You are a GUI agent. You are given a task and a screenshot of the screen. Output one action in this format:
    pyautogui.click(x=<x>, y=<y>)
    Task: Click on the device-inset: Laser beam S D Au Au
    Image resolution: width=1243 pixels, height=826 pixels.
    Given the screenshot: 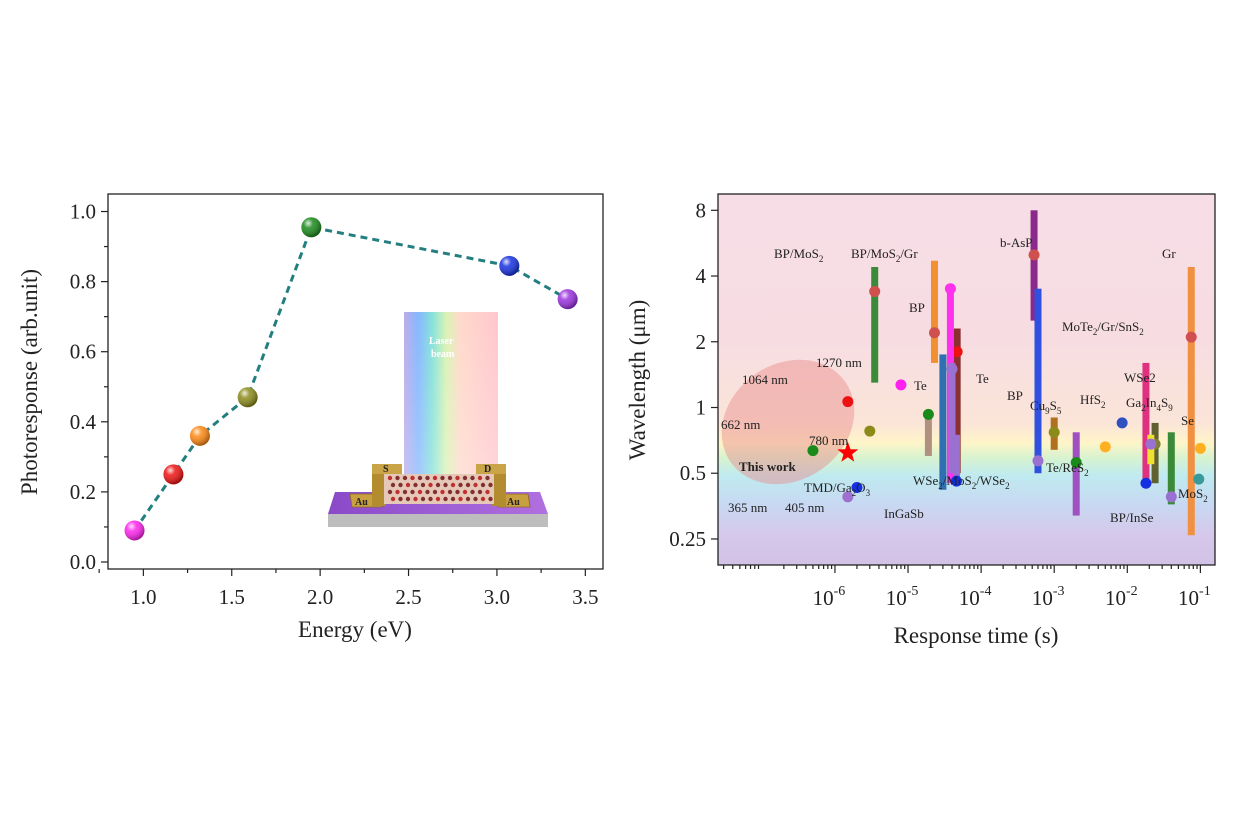 What is the action you would take?
    pyautogui.click(x=438, y=419)
    